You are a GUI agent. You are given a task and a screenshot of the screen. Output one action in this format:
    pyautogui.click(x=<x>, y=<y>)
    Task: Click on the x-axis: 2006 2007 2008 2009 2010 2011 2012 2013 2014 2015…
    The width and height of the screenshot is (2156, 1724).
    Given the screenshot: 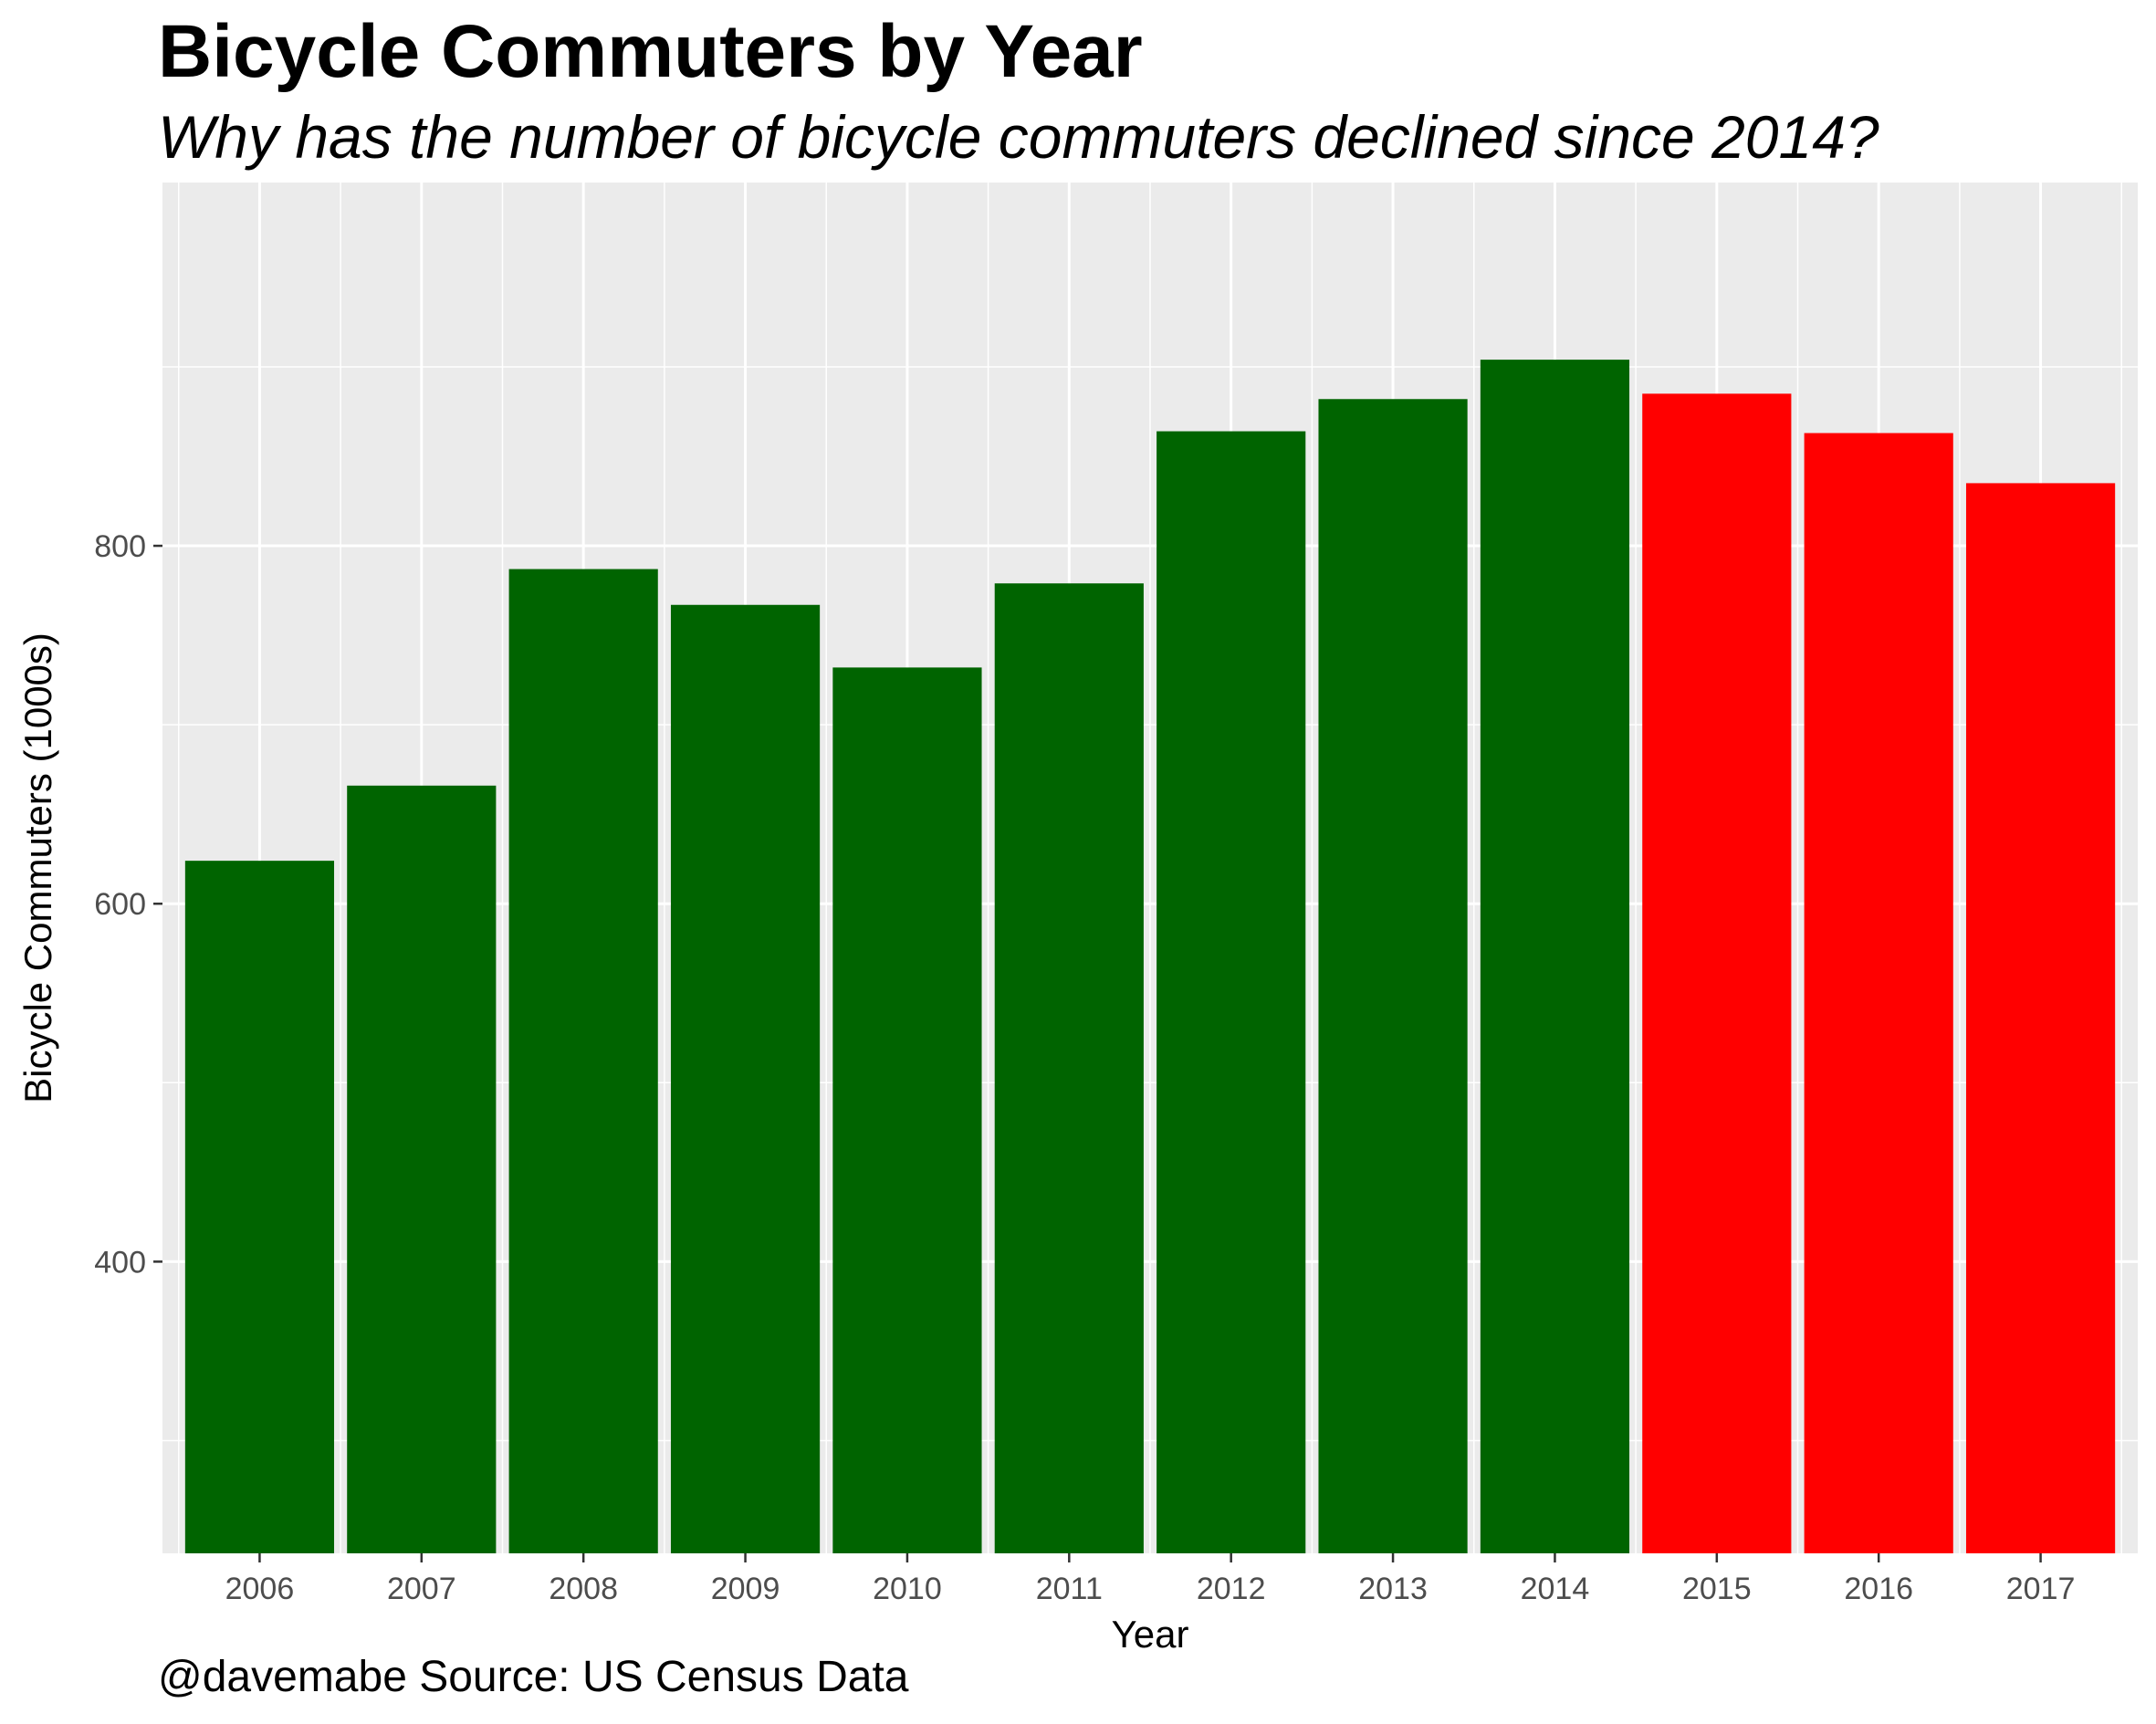 What is the action you would take?
    pyautogui.click(x=1150, y=1580)
    